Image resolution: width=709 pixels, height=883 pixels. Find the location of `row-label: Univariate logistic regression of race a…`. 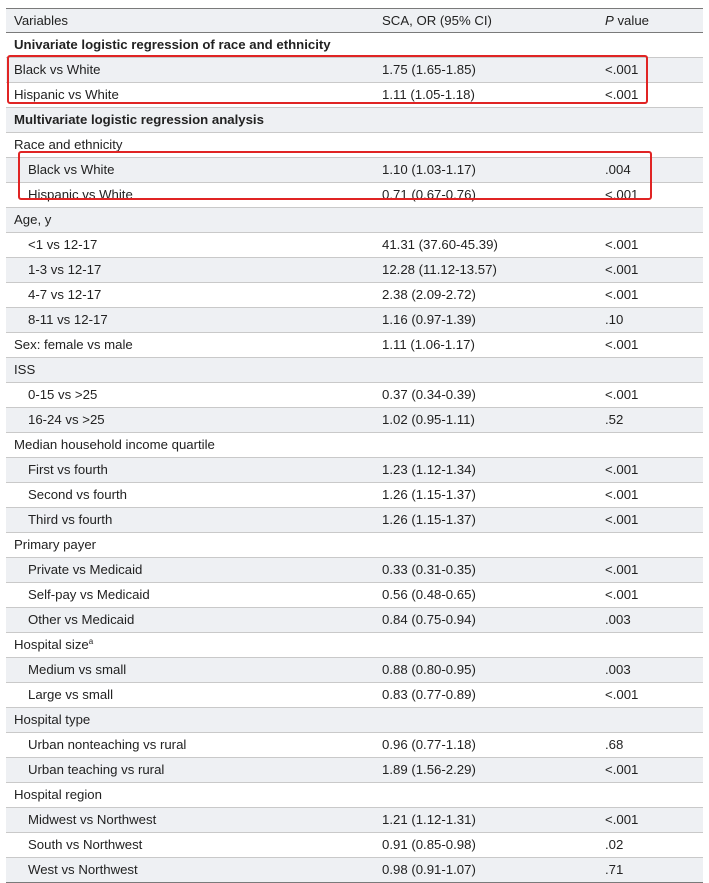

row-label: Univariate logistic regression of race a… is located at coordinates (172, 44).